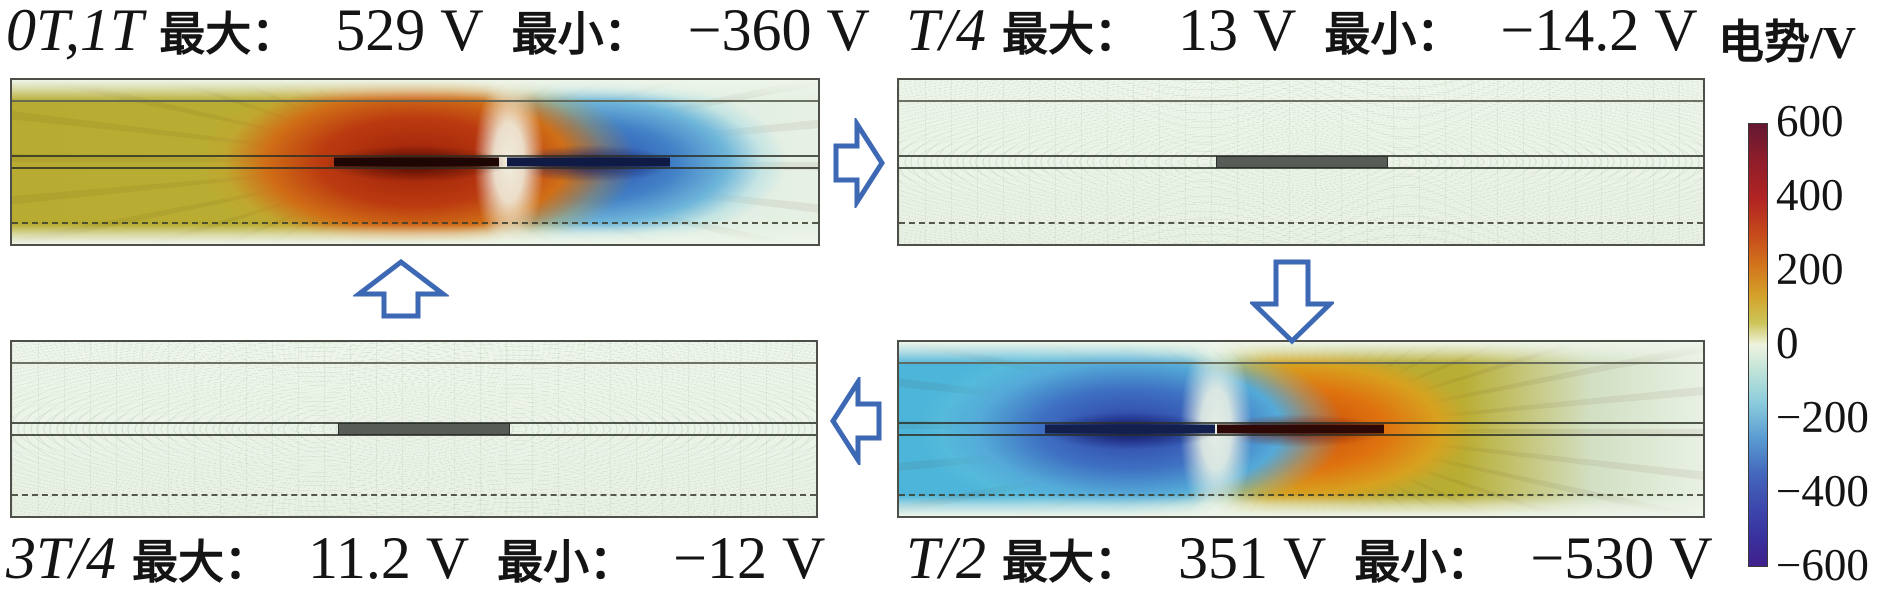  I want to click on min-value: −360 V, so click(778, 31).